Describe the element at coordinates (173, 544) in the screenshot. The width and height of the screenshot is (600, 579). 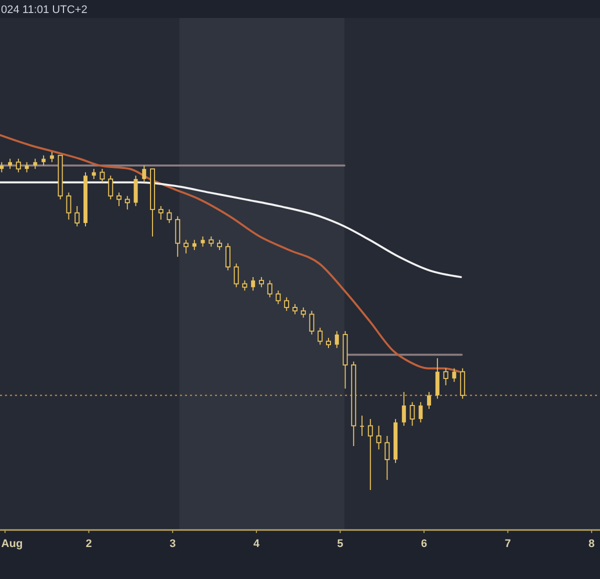
I see `x-tick-label: 3` at that location.